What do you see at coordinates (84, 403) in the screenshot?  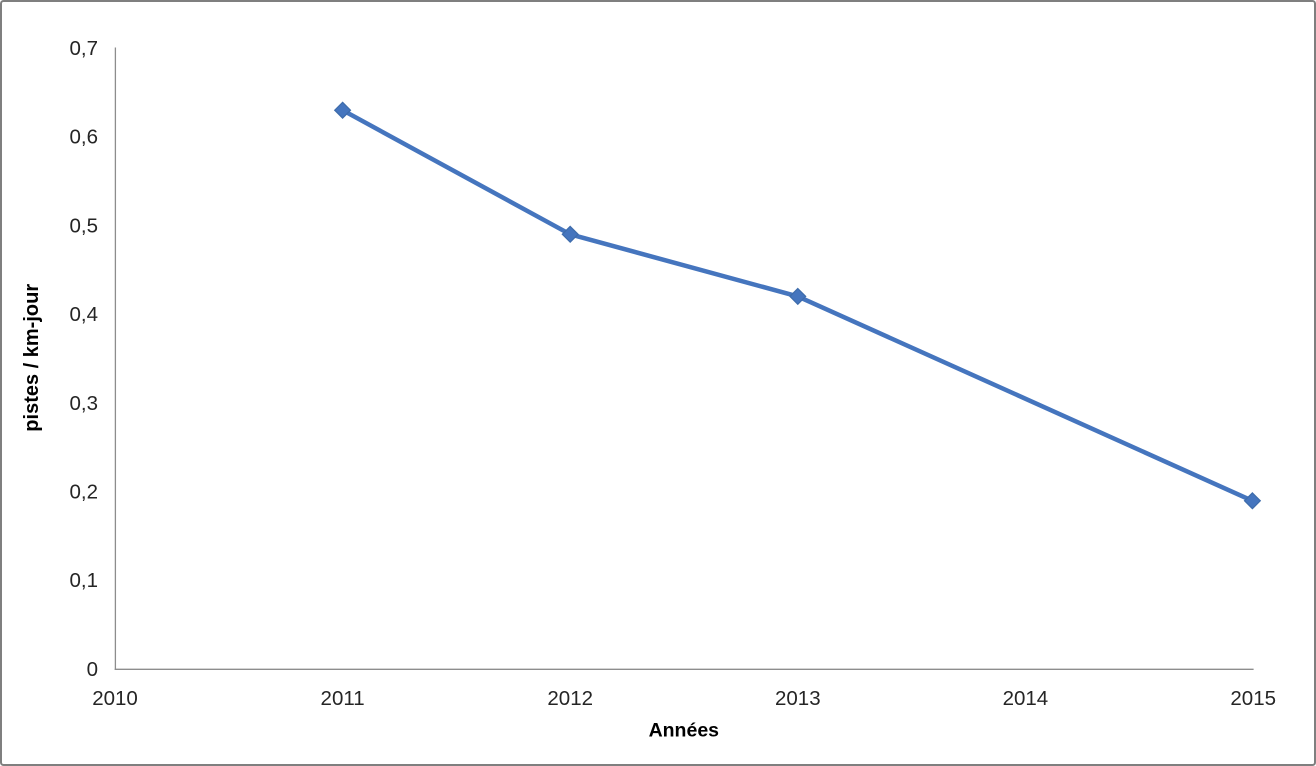 I see `svg-text: 0,3` at bounding box center [84, 403].